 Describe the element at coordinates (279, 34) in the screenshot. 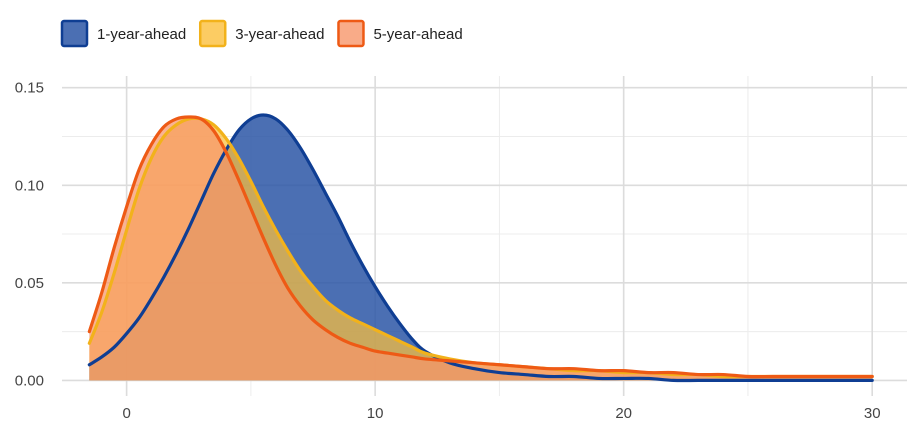

I see `legend-label: 3-year-ahead` at that location.